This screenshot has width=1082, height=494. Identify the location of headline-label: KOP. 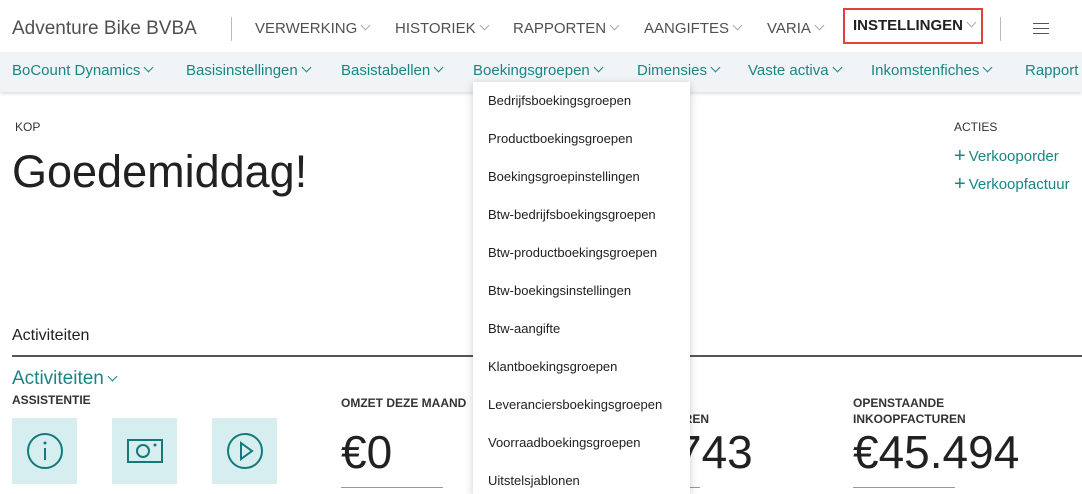
(28, 127).